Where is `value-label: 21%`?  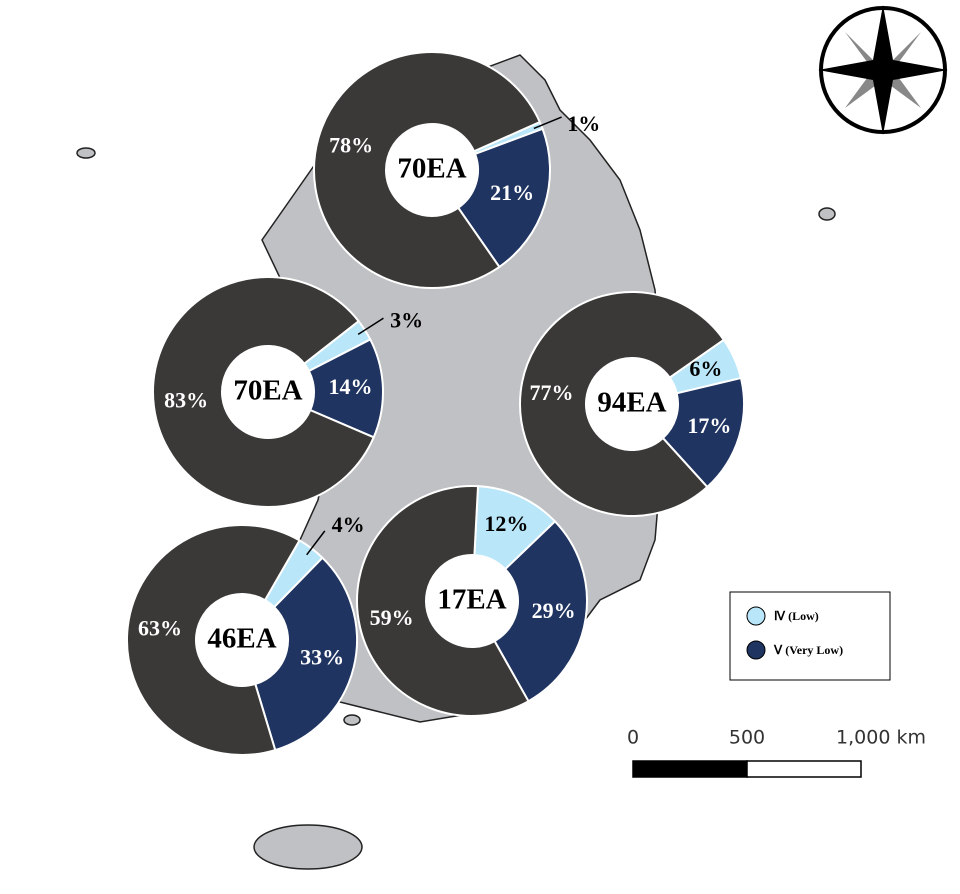 value-label: 21% is located at coordinates (512, 192).